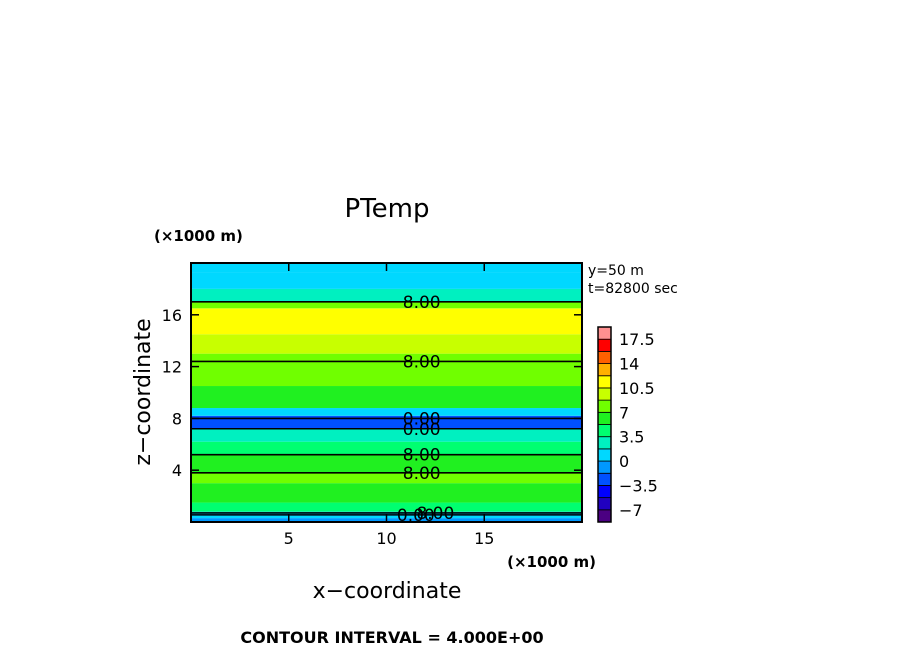 The image size is (904, 654). Describe the element at coordinates (416, 516) in the screenshot. I see `contour-label-0: 0.00` at that location.